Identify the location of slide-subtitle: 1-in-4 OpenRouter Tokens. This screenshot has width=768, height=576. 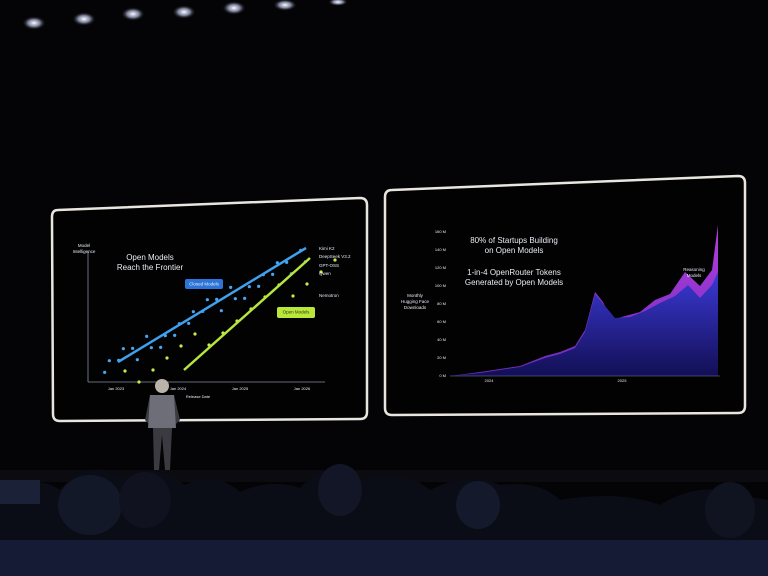
(514, 272).